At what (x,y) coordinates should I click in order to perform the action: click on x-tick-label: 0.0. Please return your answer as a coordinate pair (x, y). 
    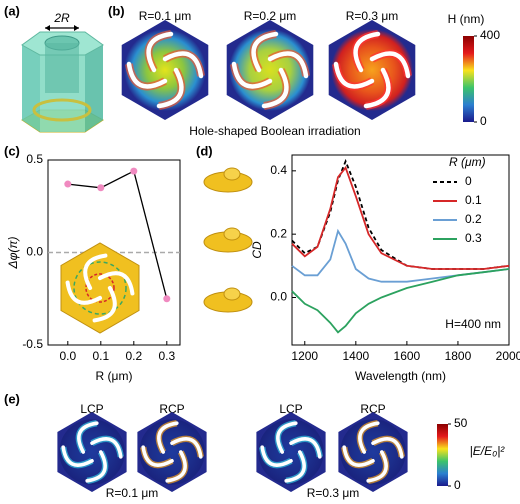
    Looking at the image, I should click on (67, 356).